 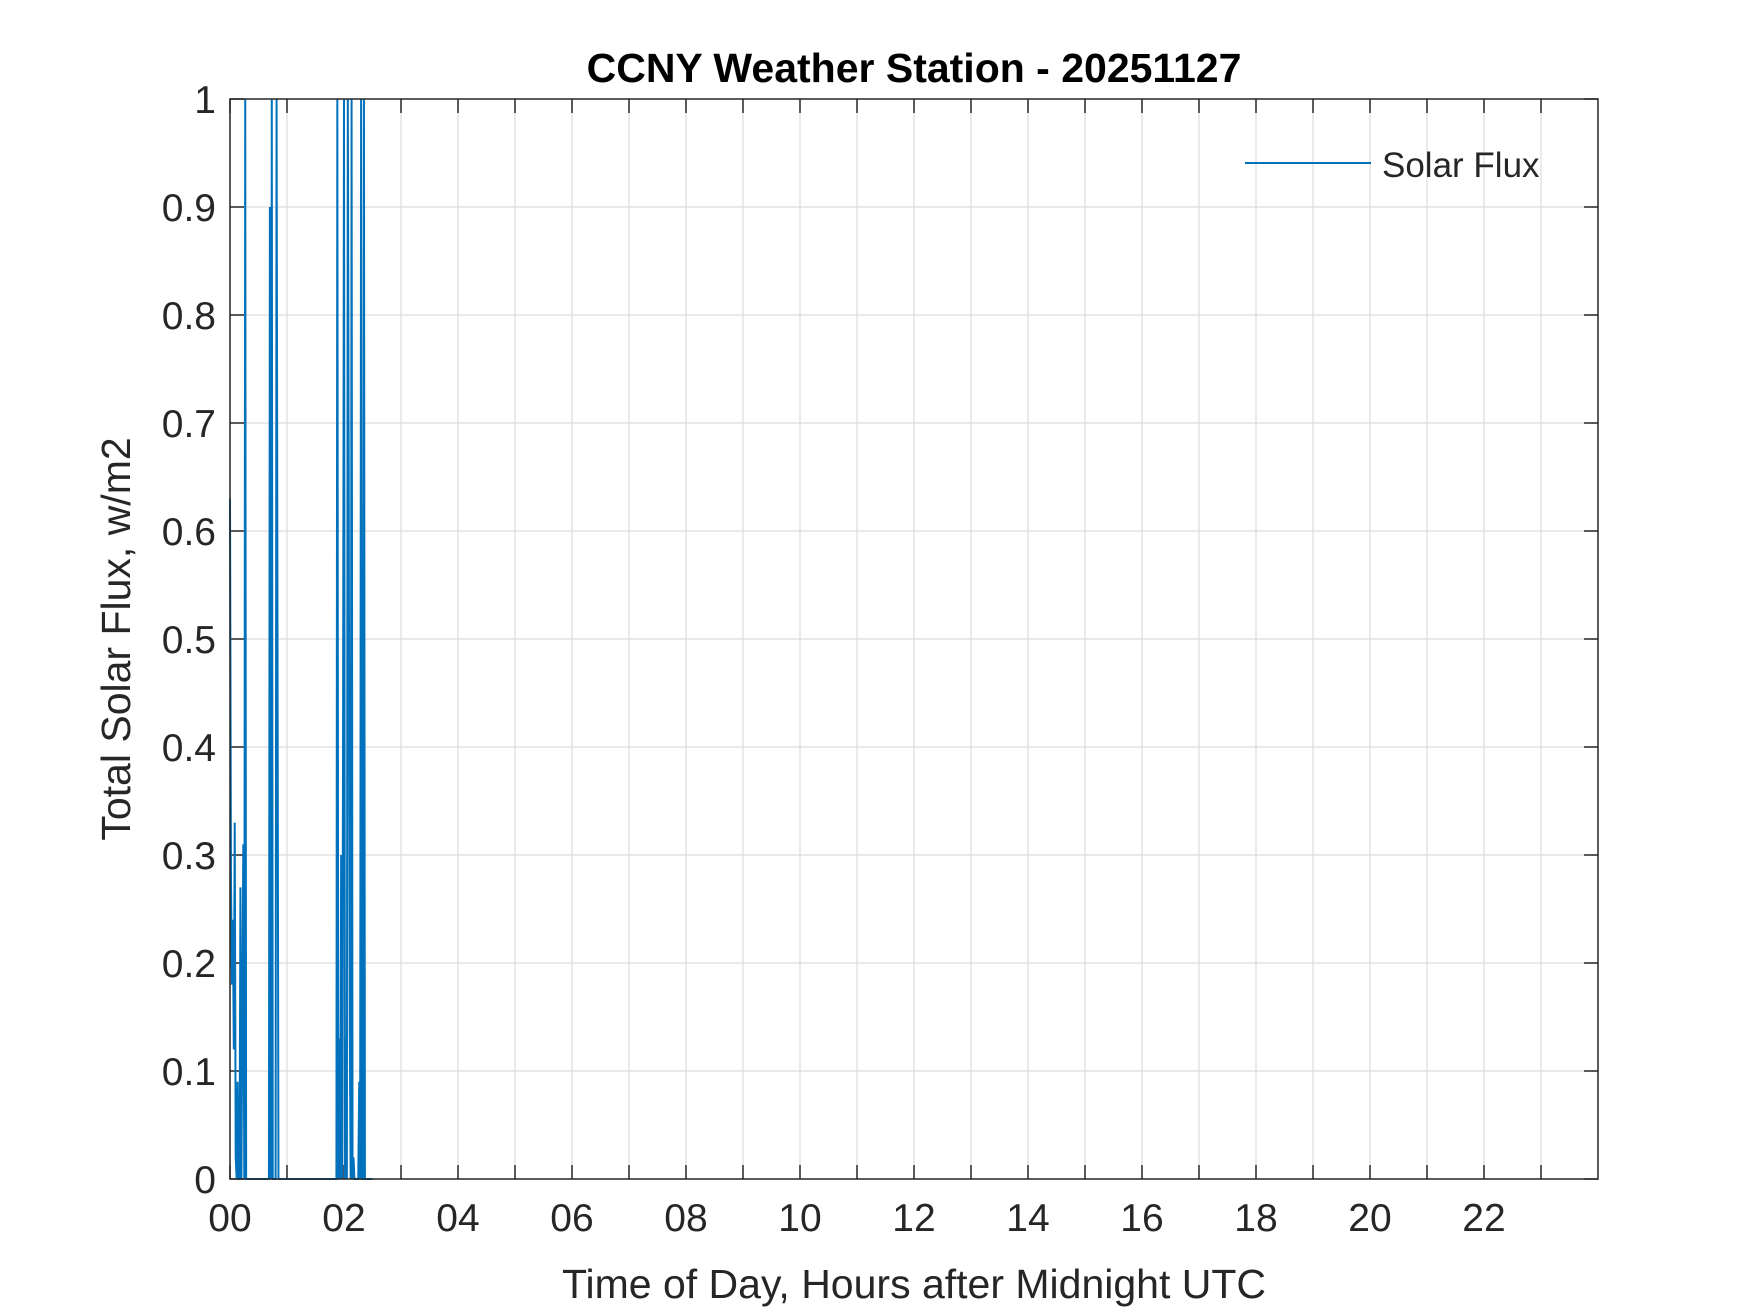 I want to click on x-tick-label: 02, so click(x=343, y=1218).